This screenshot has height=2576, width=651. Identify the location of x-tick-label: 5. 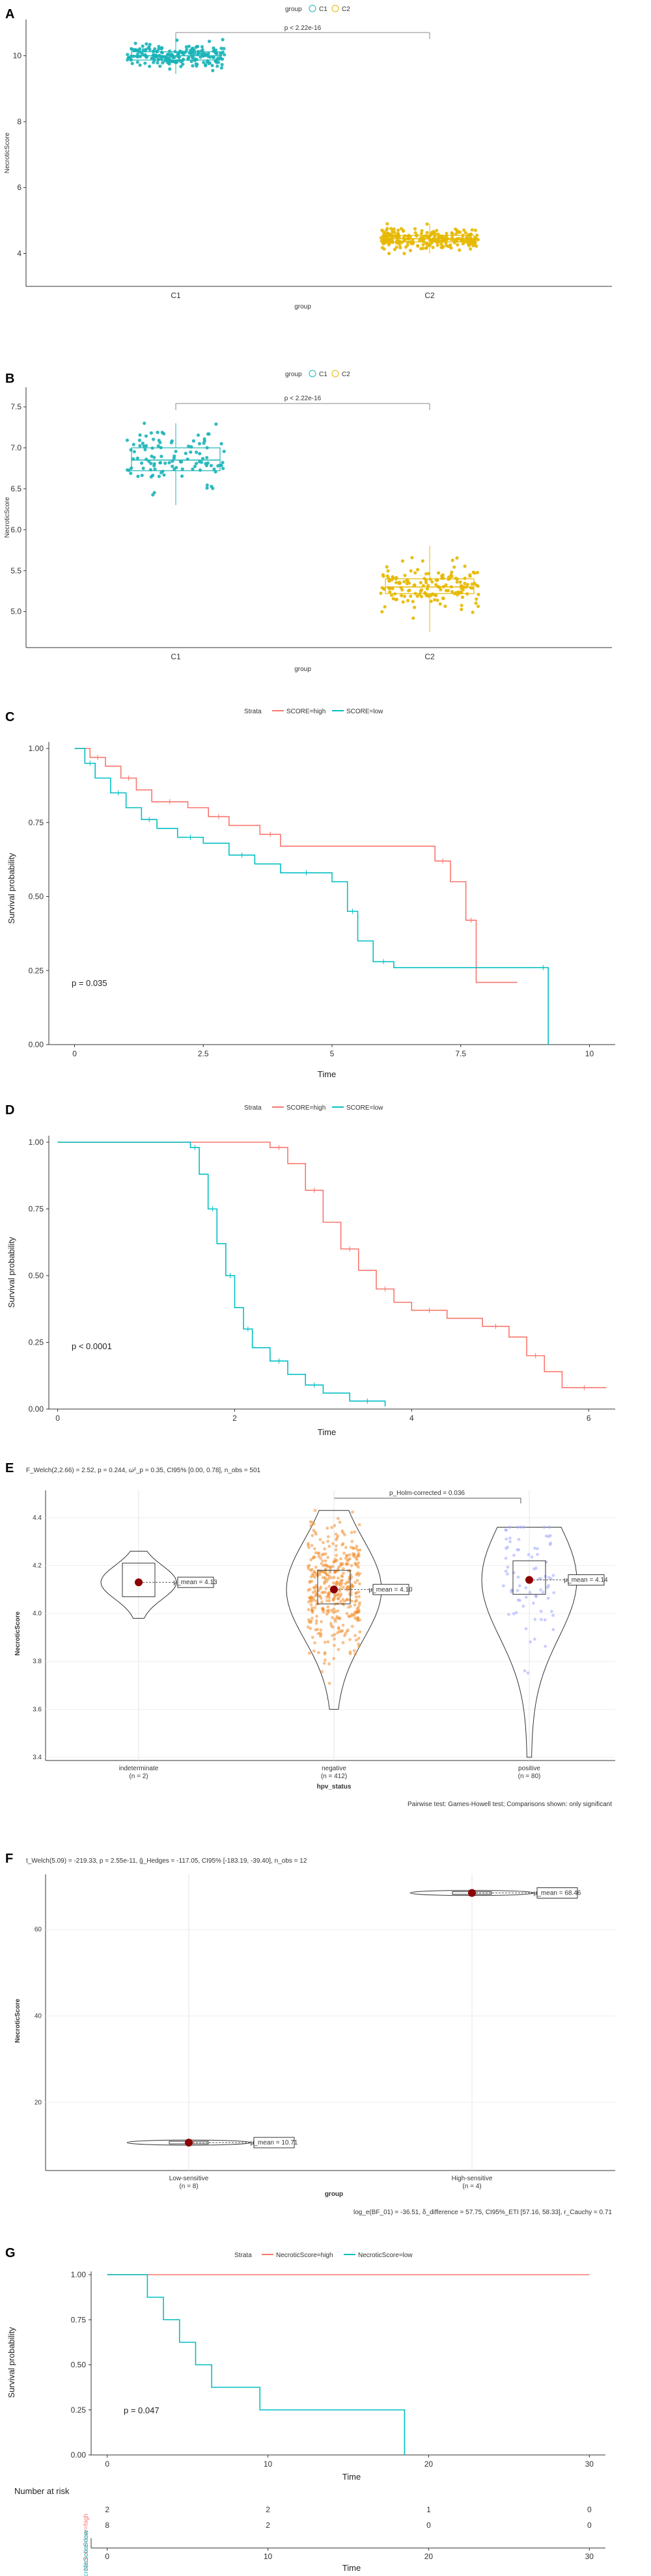
(332, 1053).